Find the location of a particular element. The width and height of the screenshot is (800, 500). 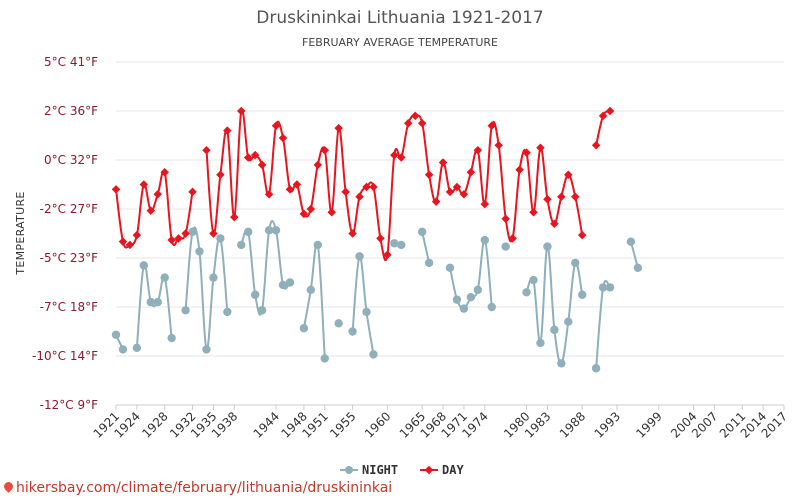

legend-item-day: DAY is located at coordinates (442, 470).